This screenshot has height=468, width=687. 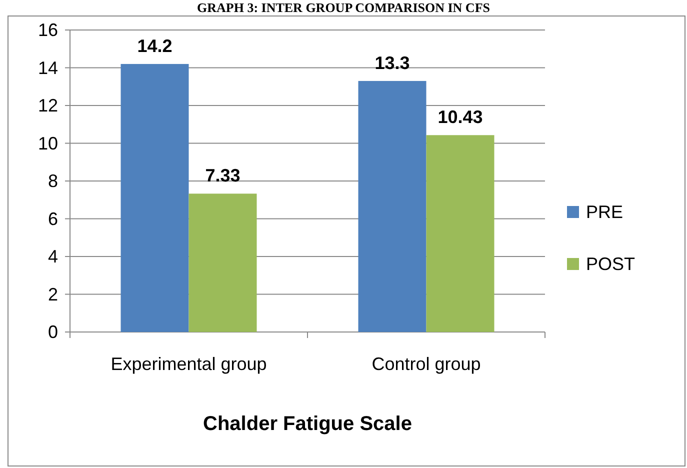 What do you see at coordinates (53, 218) in the screenshot?
I see `y-tick-label: 6` at bounding box center [53, 218].